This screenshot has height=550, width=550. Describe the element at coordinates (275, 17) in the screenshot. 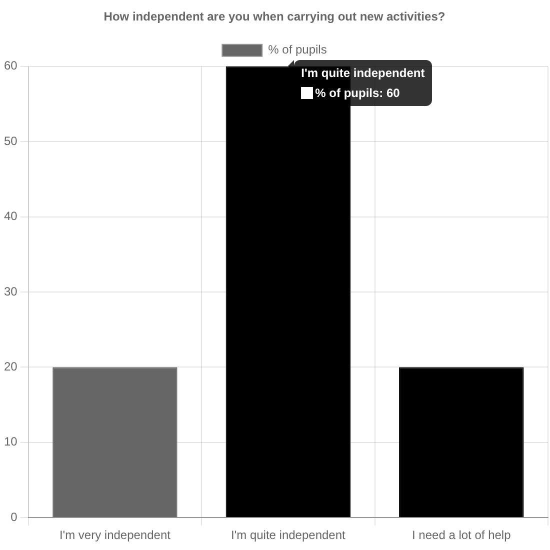

I see `chart-title: How independent are you when carrying out new activities?` at that location.